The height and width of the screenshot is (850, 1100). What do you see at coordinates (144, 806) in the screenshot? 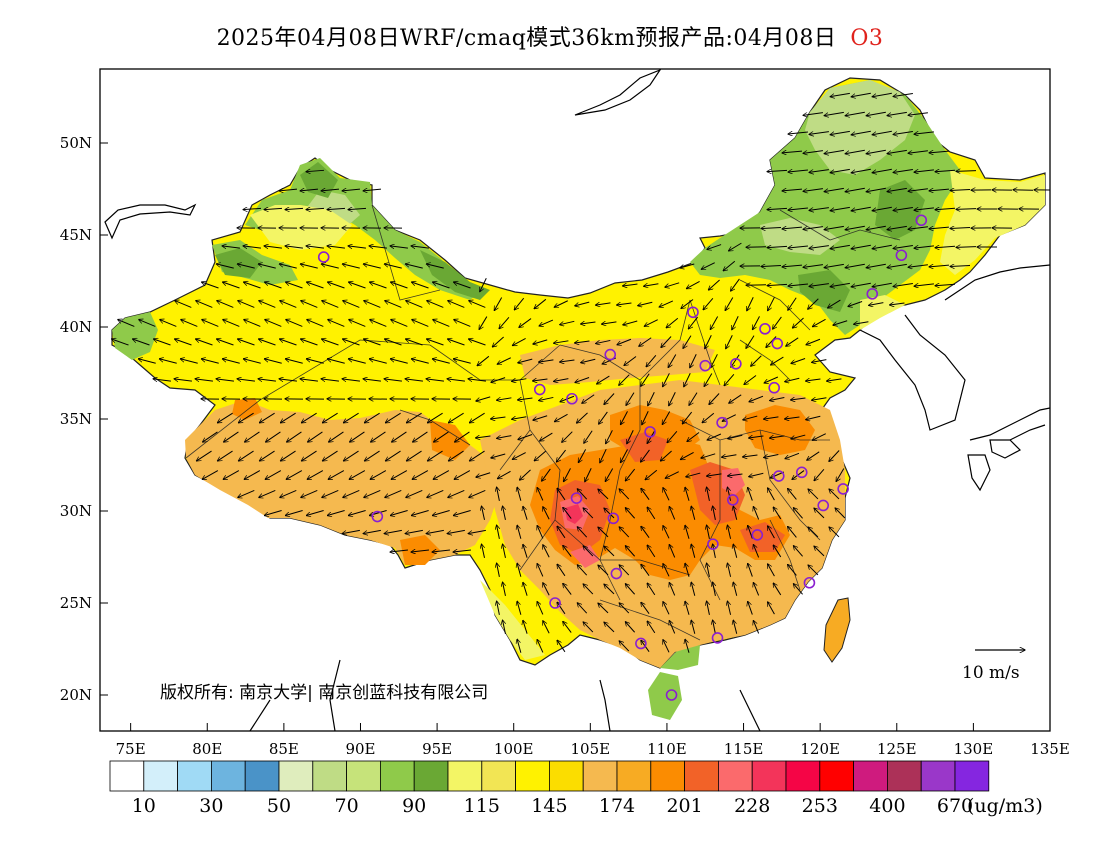
I see `colorbar-label: 10` at bounding box center [144, 806].